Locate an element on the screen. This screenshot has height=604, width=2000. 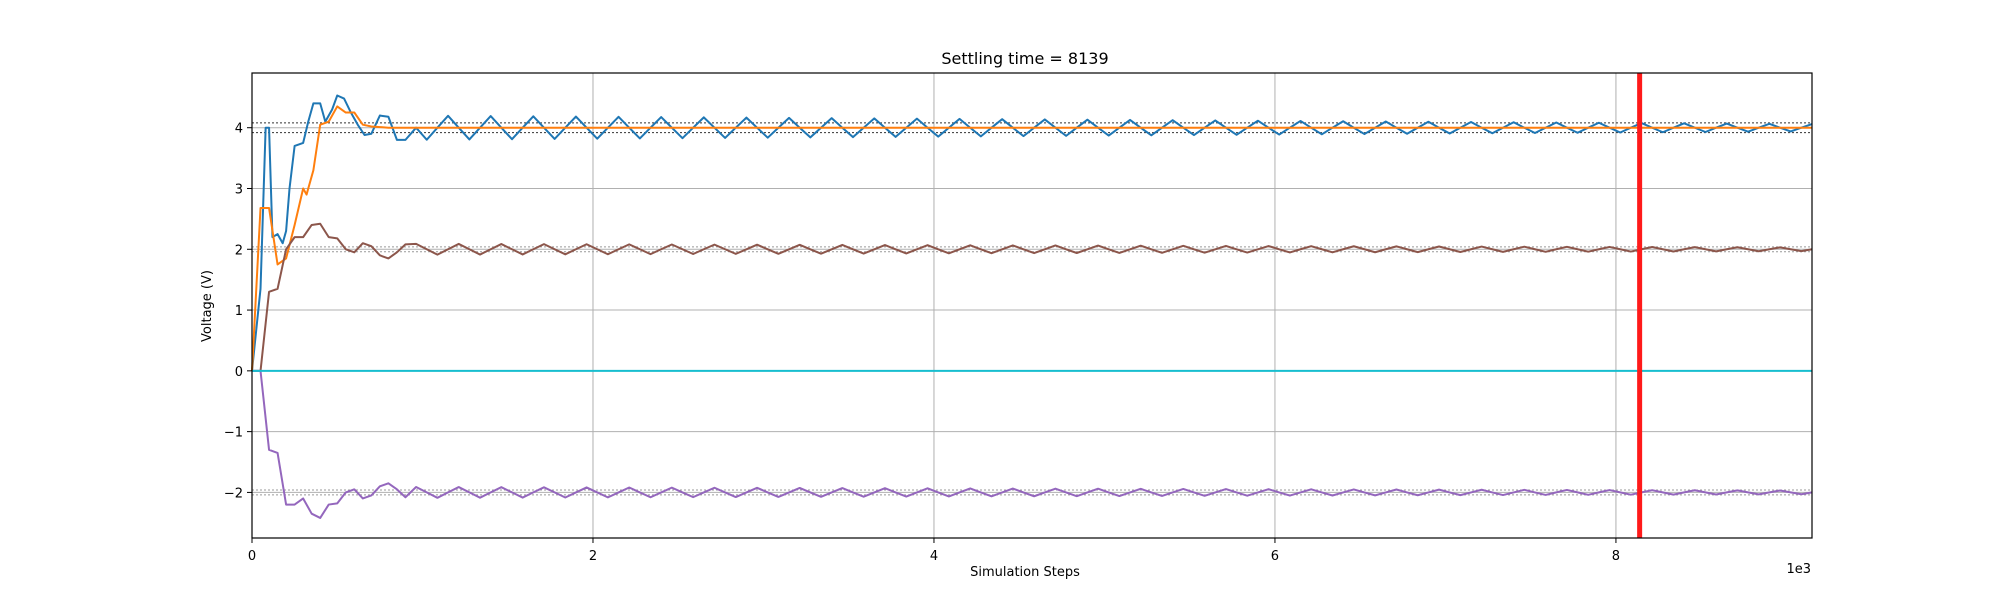
chart-title: Settling time = 8139 is located at coordinates (1024, 58).